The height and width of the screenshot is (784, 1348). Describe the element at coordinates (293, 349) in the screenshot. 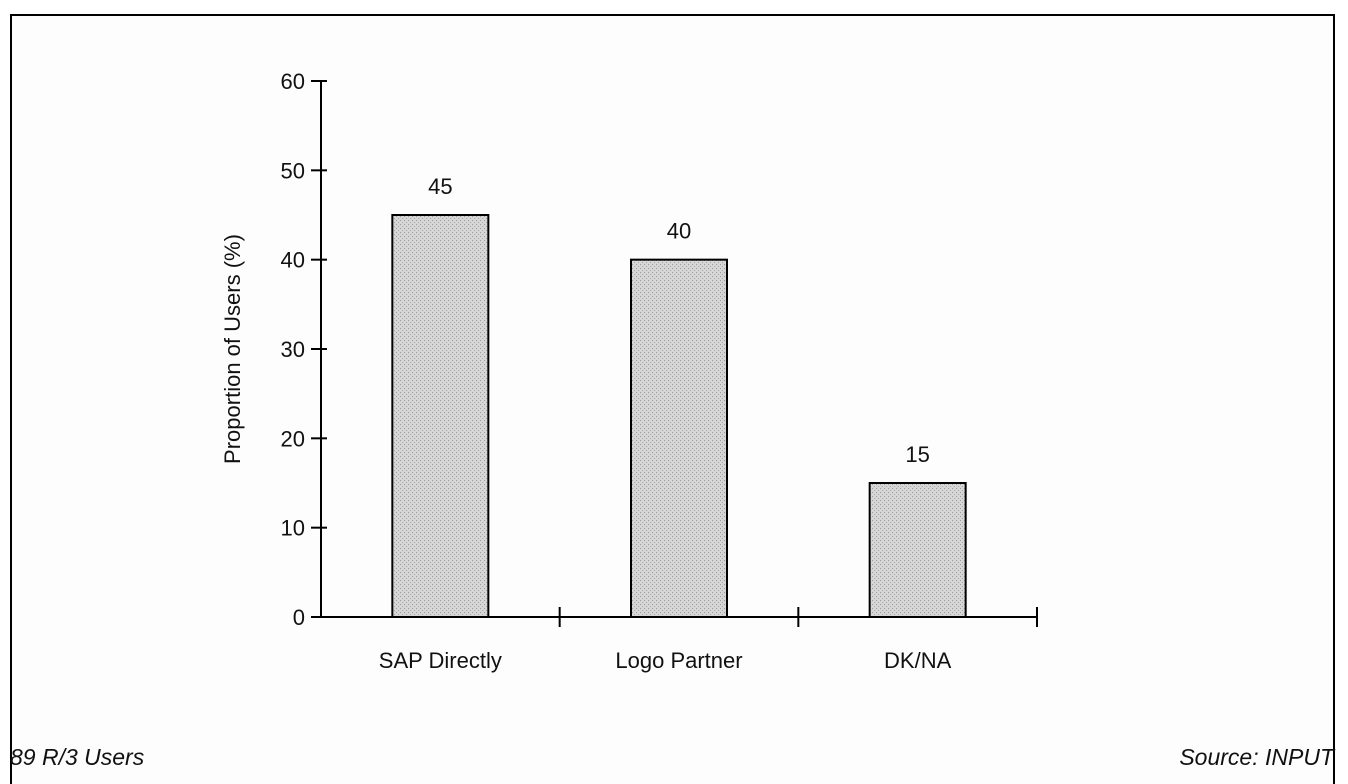

I see `y-tick-label: 30` at that location.